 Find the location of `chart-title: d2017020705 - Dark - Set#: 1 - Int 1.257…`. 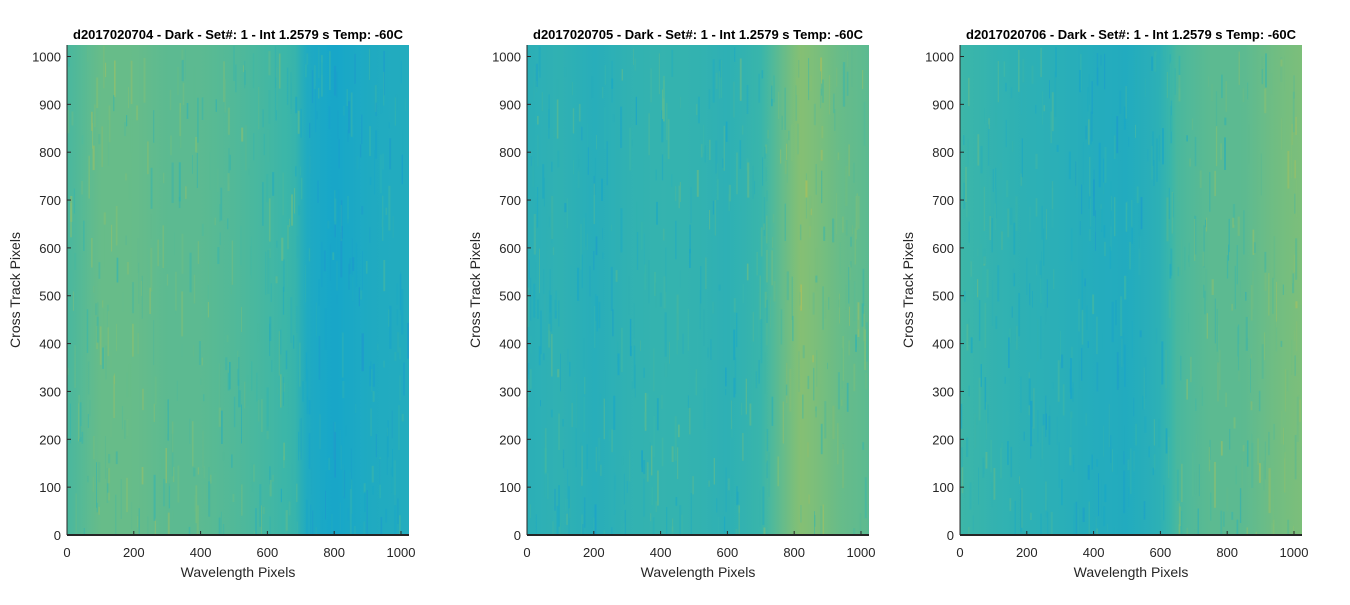

chart-title: d2017020705 - Dark - Set#: 1 - Int 1.257… is located at coordinates (698, 34).